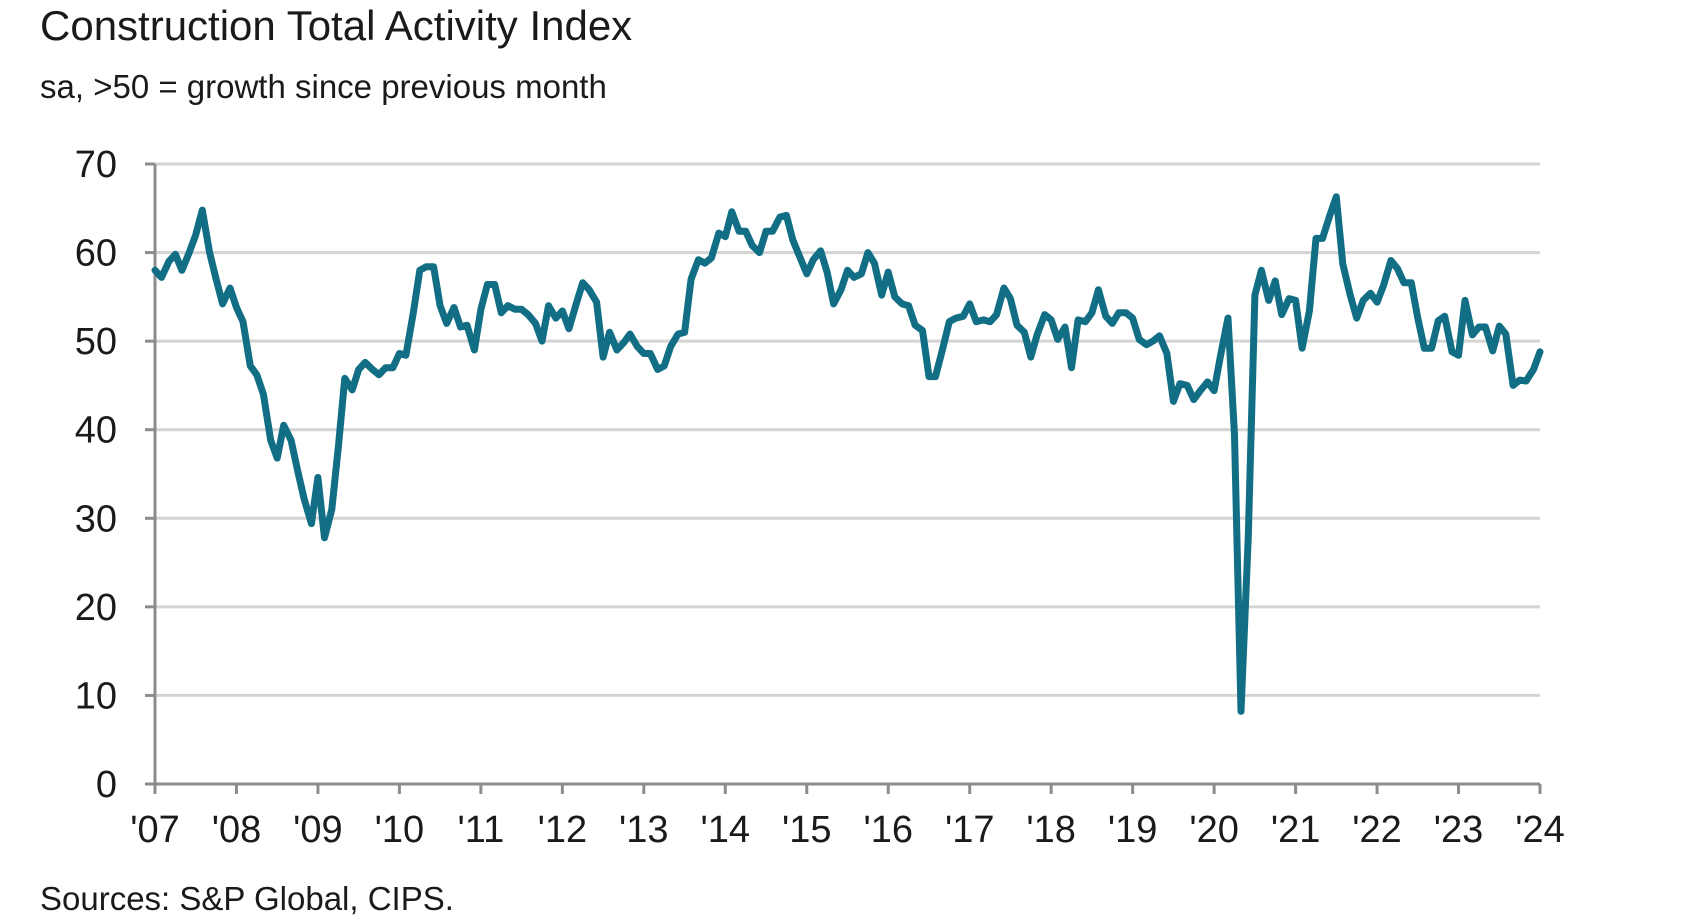 The width and height of the screenshot is (1685, 918). What do you see at coordinates (970, 830) in the screenshot?
I see `x-tick-label: '17` at bounding box center [970, 830].